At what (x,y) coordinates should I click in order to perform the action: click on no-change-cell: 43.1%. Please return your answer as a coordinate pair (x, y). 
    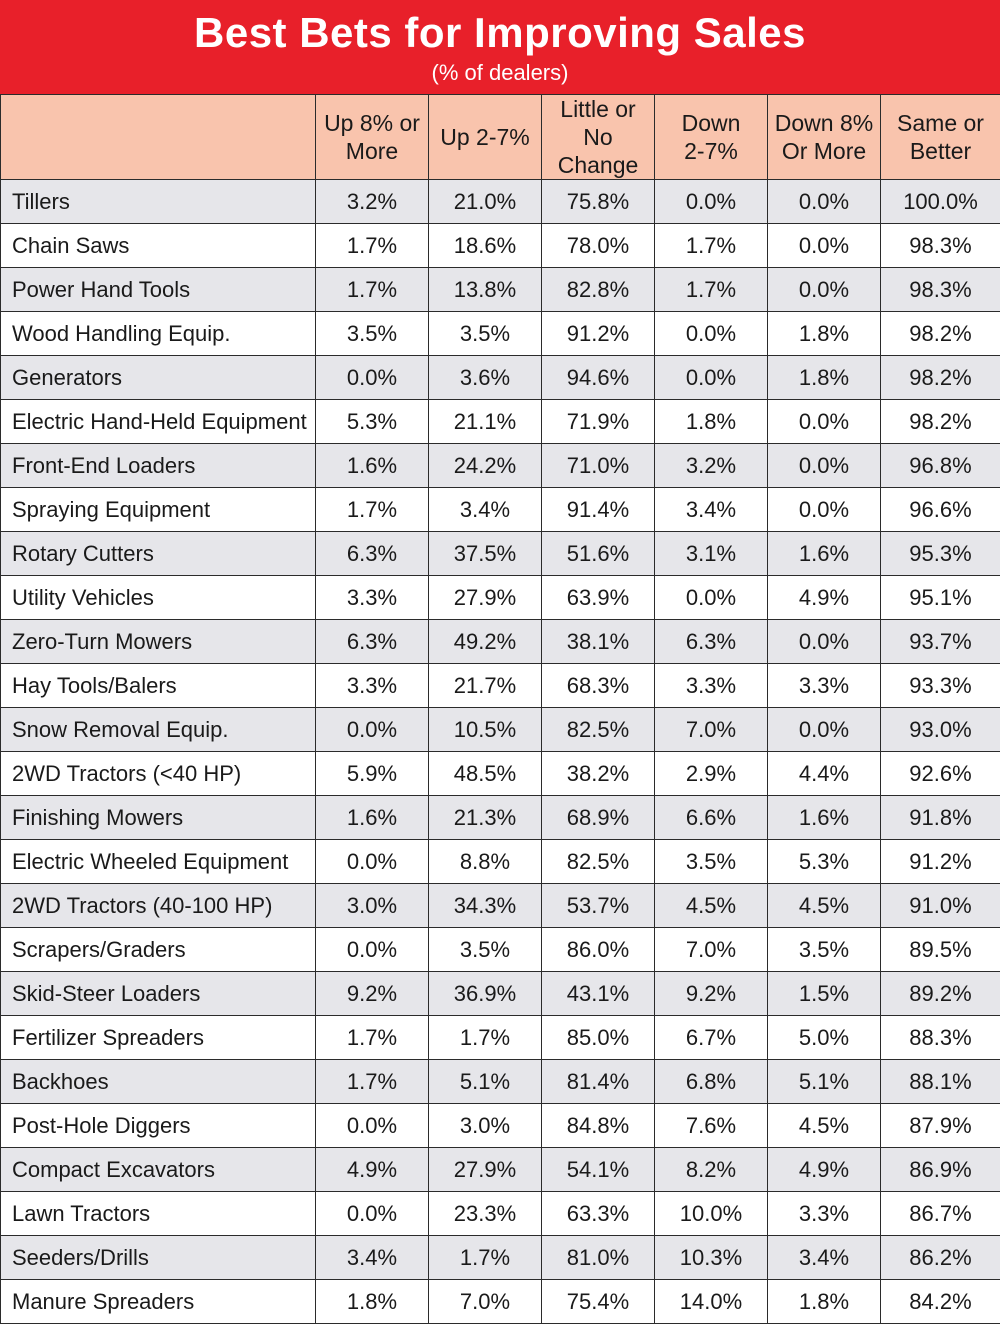
    Looking at the image, I should click on (598, 994).